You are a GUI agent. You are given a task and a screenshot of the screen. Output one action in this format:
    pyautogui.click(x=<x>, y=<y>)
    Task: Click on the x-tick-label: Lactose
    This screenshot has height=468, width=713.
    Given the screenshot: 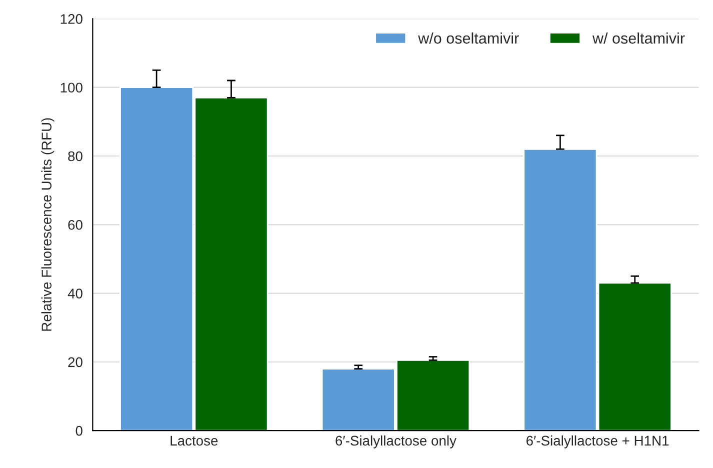 What is the action you would take?
    pyautogui.click(x=194, y=441)
    